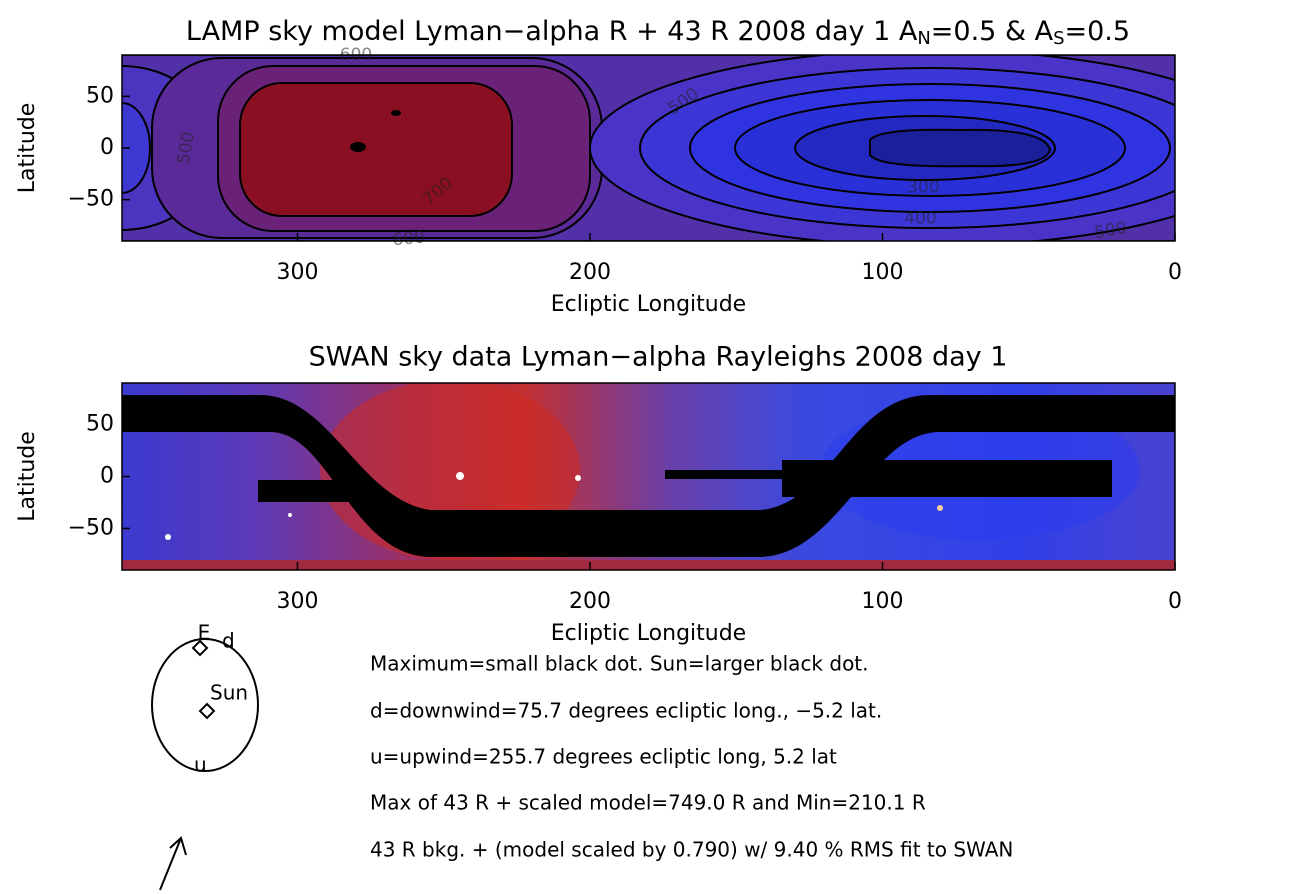 This screenshot has width=1294, height=894. I want to click on diagram-label: u, so click(200, 765).